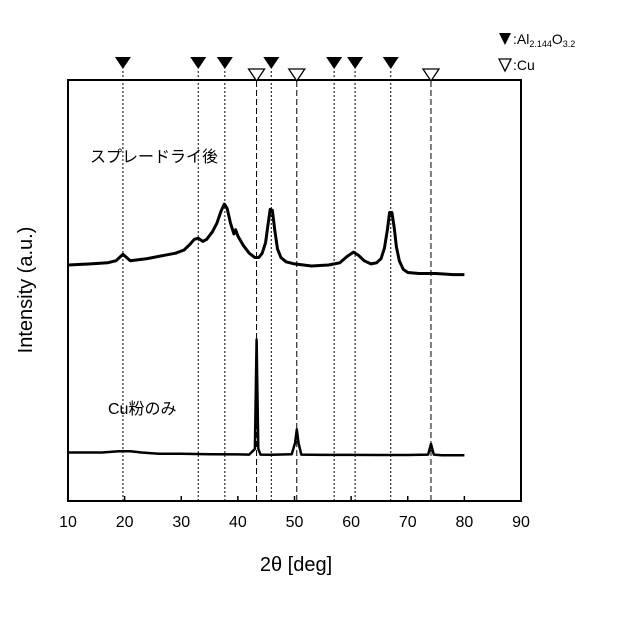  Describe the element at coordinates (505, 65) in the screenshot. I see `legend-open-triangle-icon` at that location.